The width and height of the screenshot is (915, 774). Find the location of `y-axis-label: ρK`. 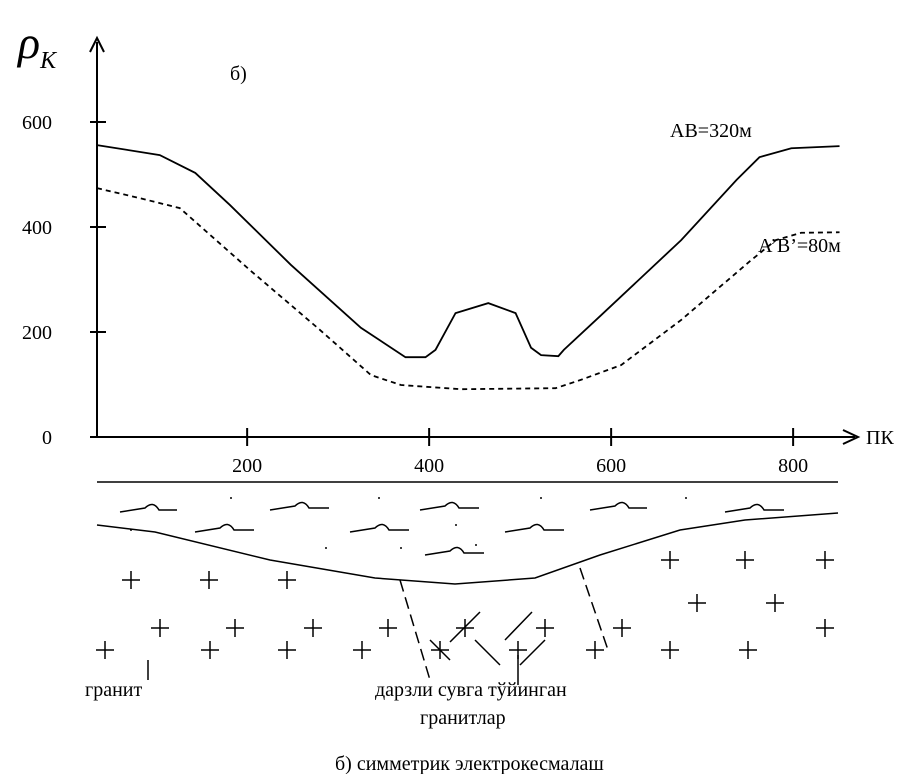

y-axis-label: ρK is located at coordinates (37, 45).